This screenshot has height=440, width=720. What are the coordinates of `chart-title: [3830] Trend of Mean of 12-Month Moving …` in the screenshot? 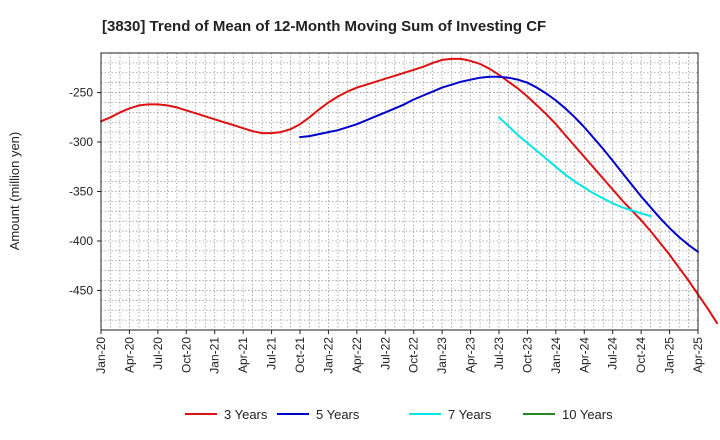 It's located at (324, 26).